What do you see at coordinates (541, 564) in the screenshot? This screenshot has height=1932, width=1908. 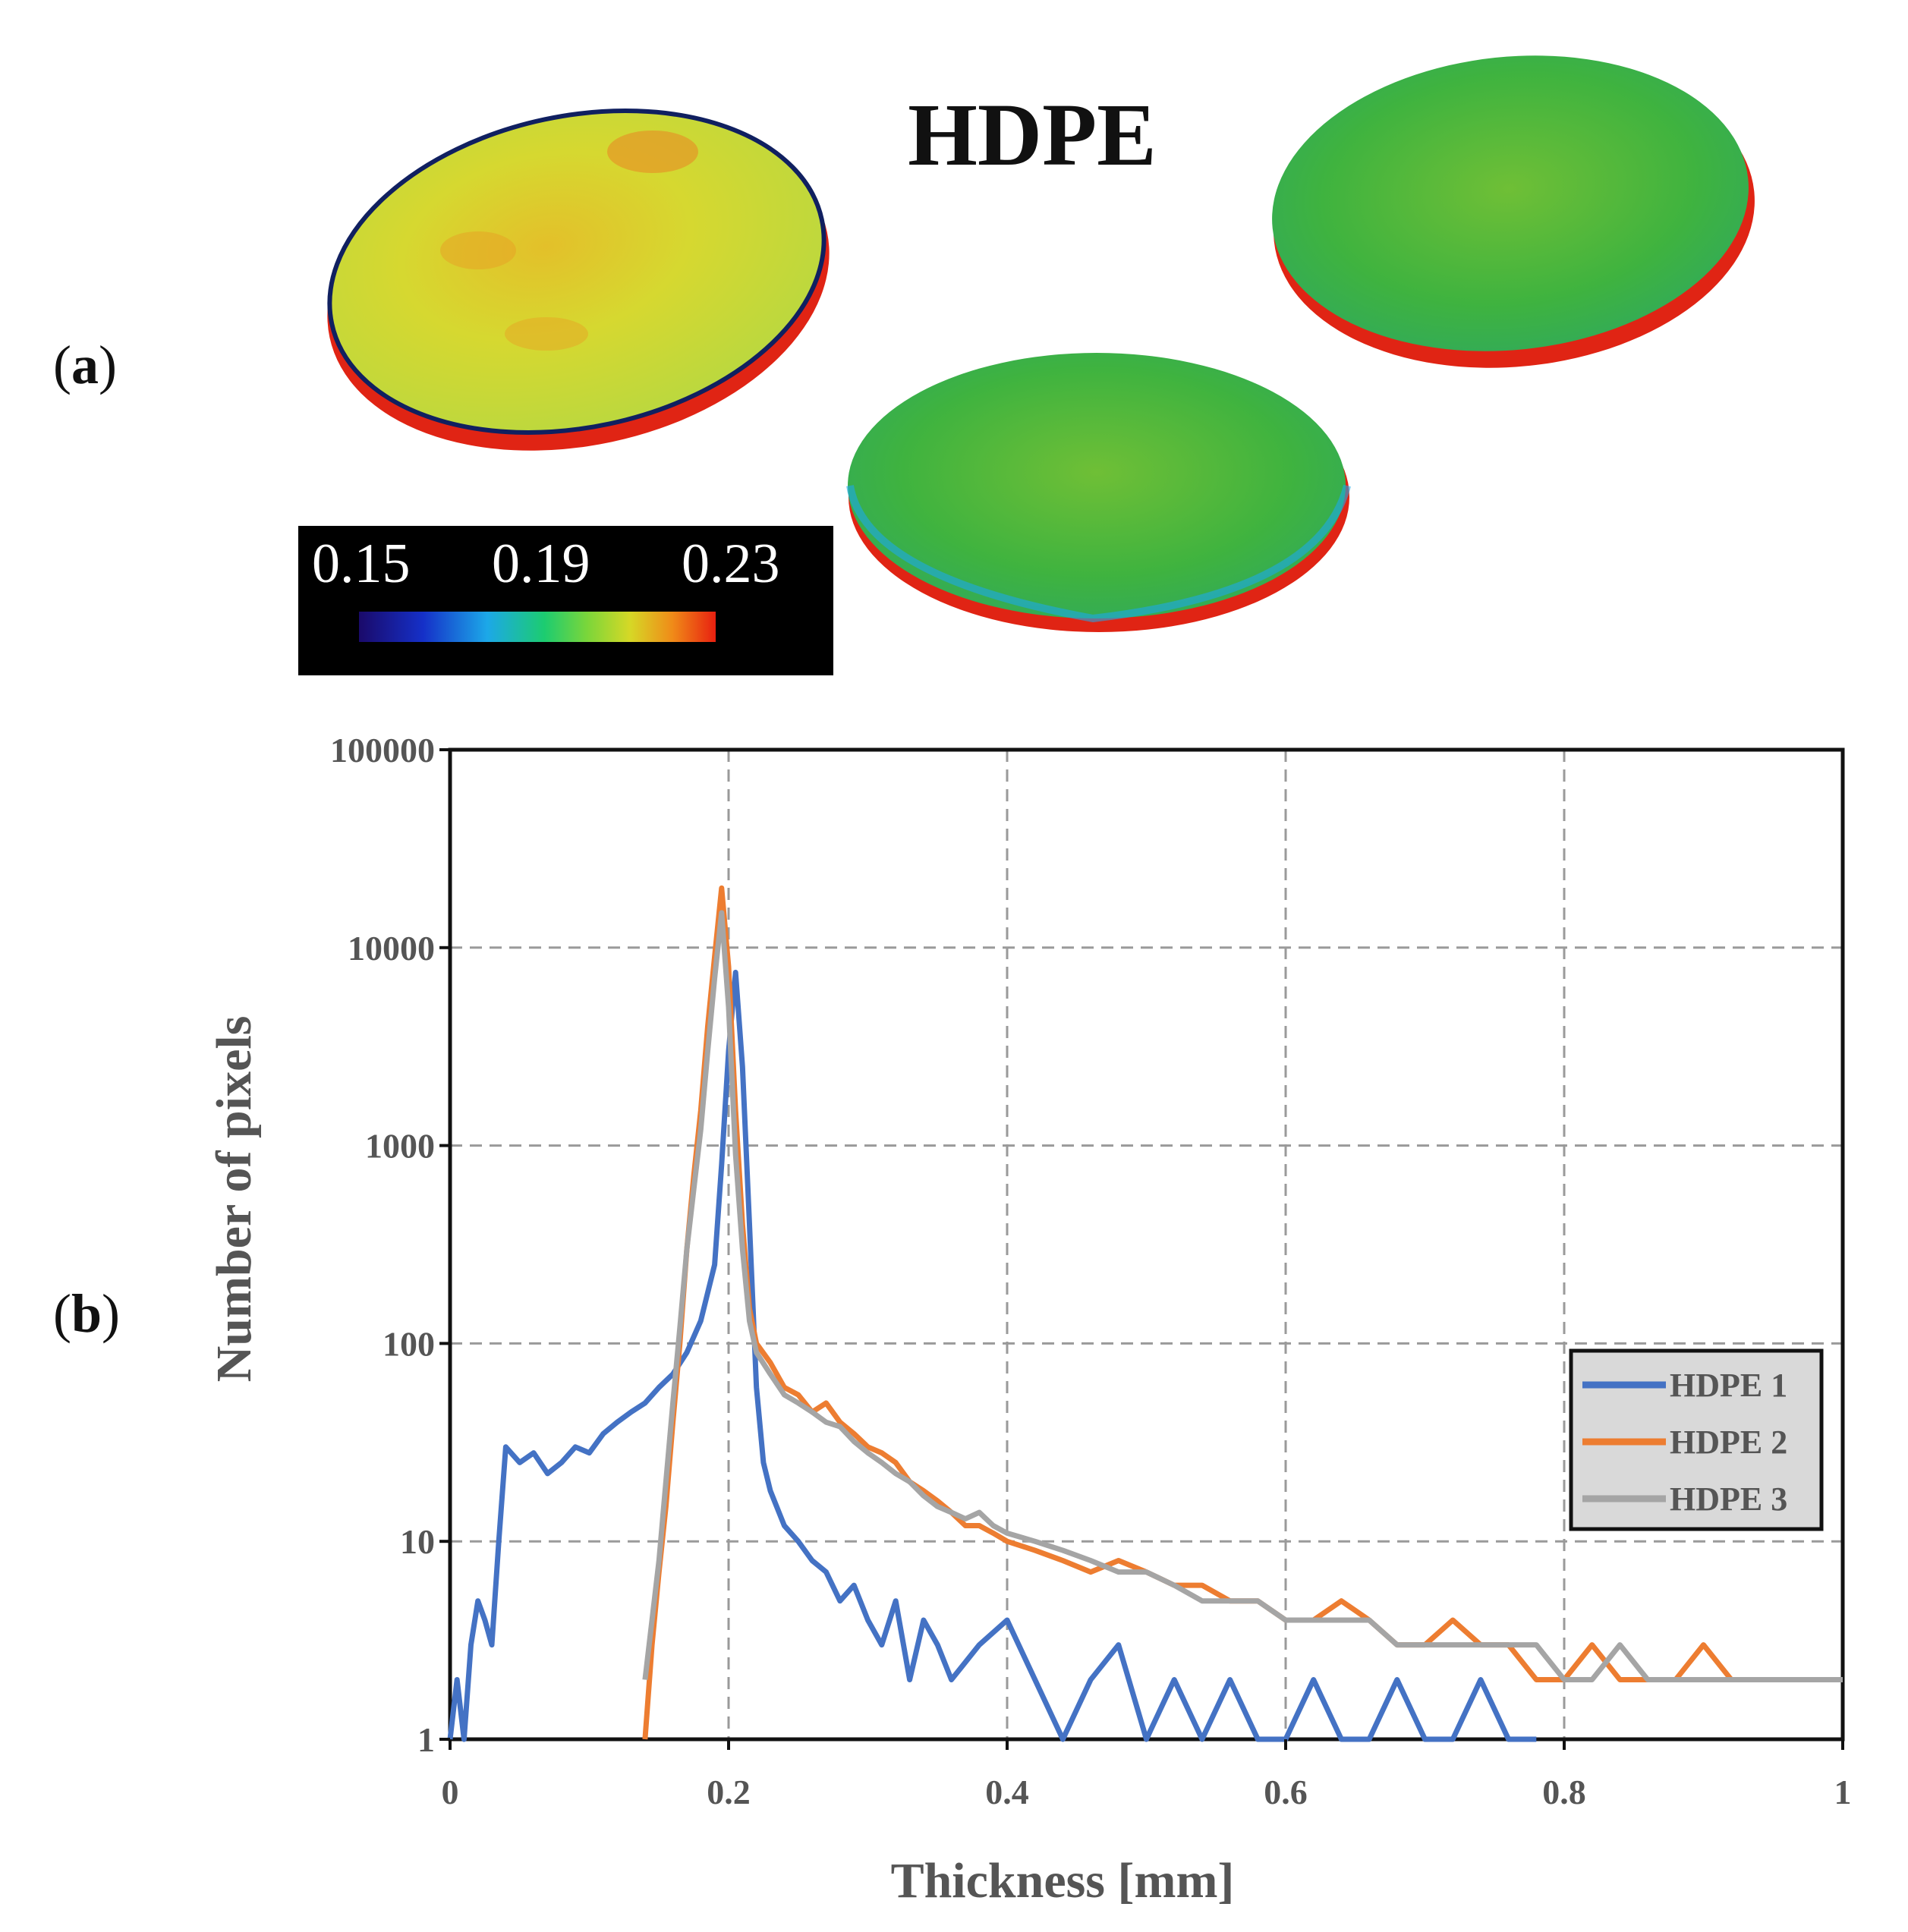 I see `colorbar-tick-mid: 0.19` at bounding box center [541, 564].